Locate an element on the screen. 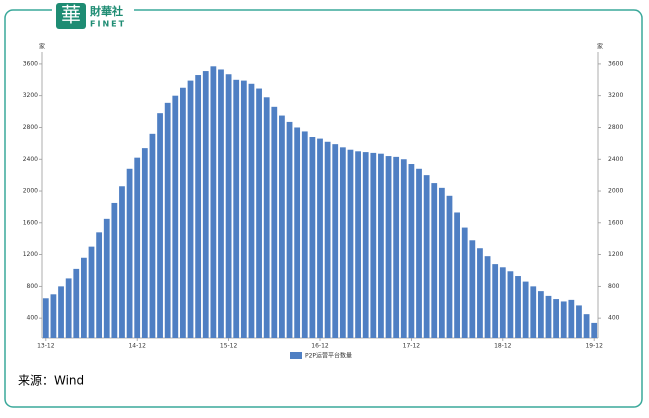 The height and width of the screenshot is (418, 649). x-tick-label: 14-12 is located at coordinates (137, 346).